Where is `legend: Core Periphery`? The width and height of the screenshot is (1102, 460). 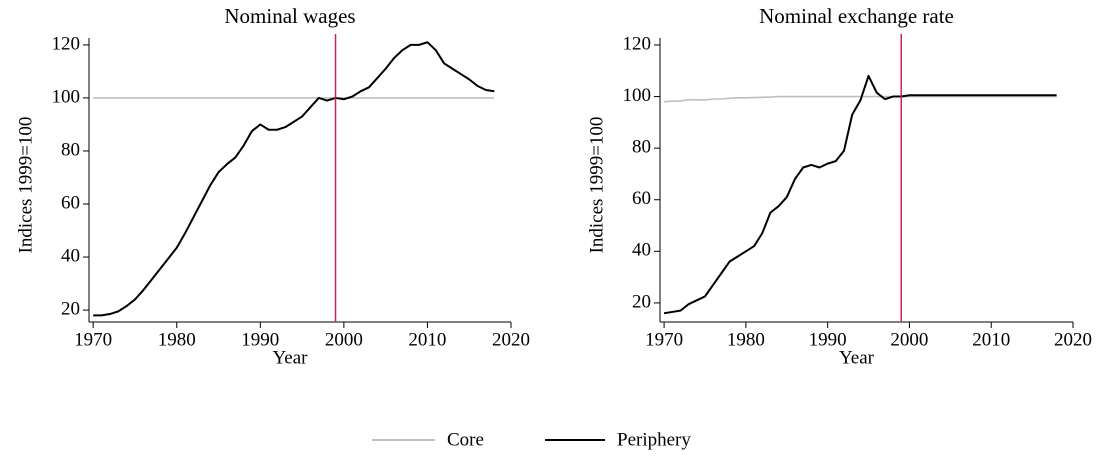
legend: Core Periphery is located at coordinates (531, 439).